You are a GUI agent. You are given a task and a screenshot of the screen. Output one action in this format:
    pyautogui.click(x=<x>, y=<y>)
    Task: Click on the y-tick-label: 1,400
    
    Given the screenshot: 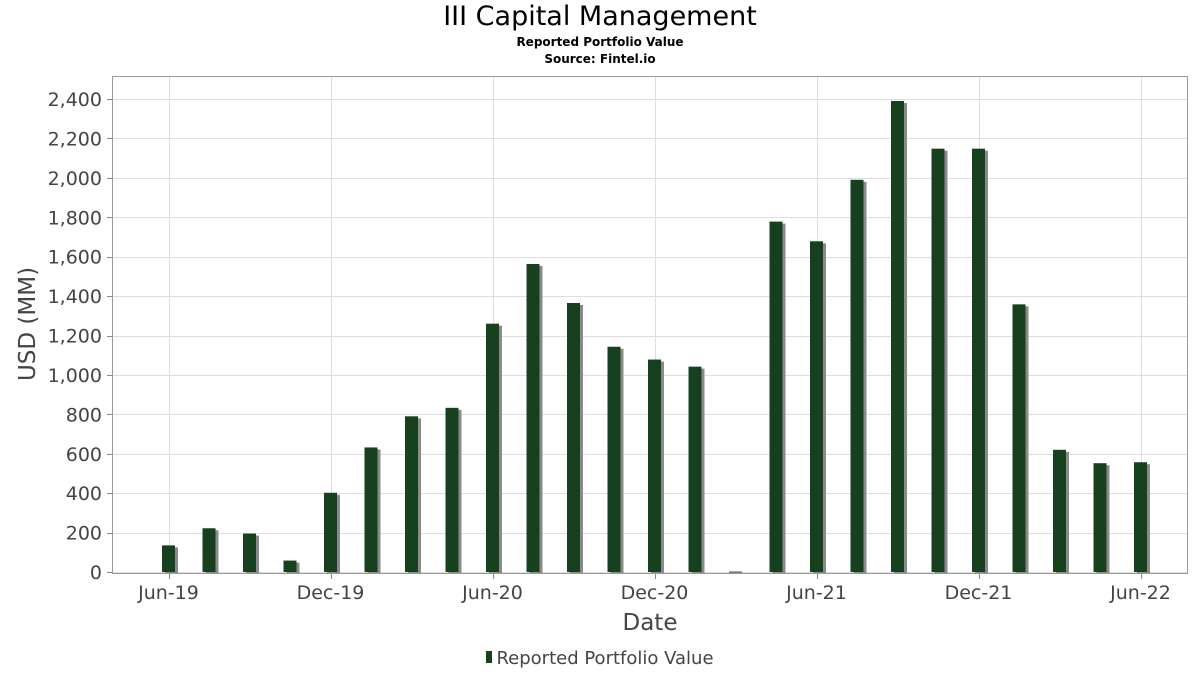 What is the action you would take?
    pyautogui.click(x=75, y=297)
    